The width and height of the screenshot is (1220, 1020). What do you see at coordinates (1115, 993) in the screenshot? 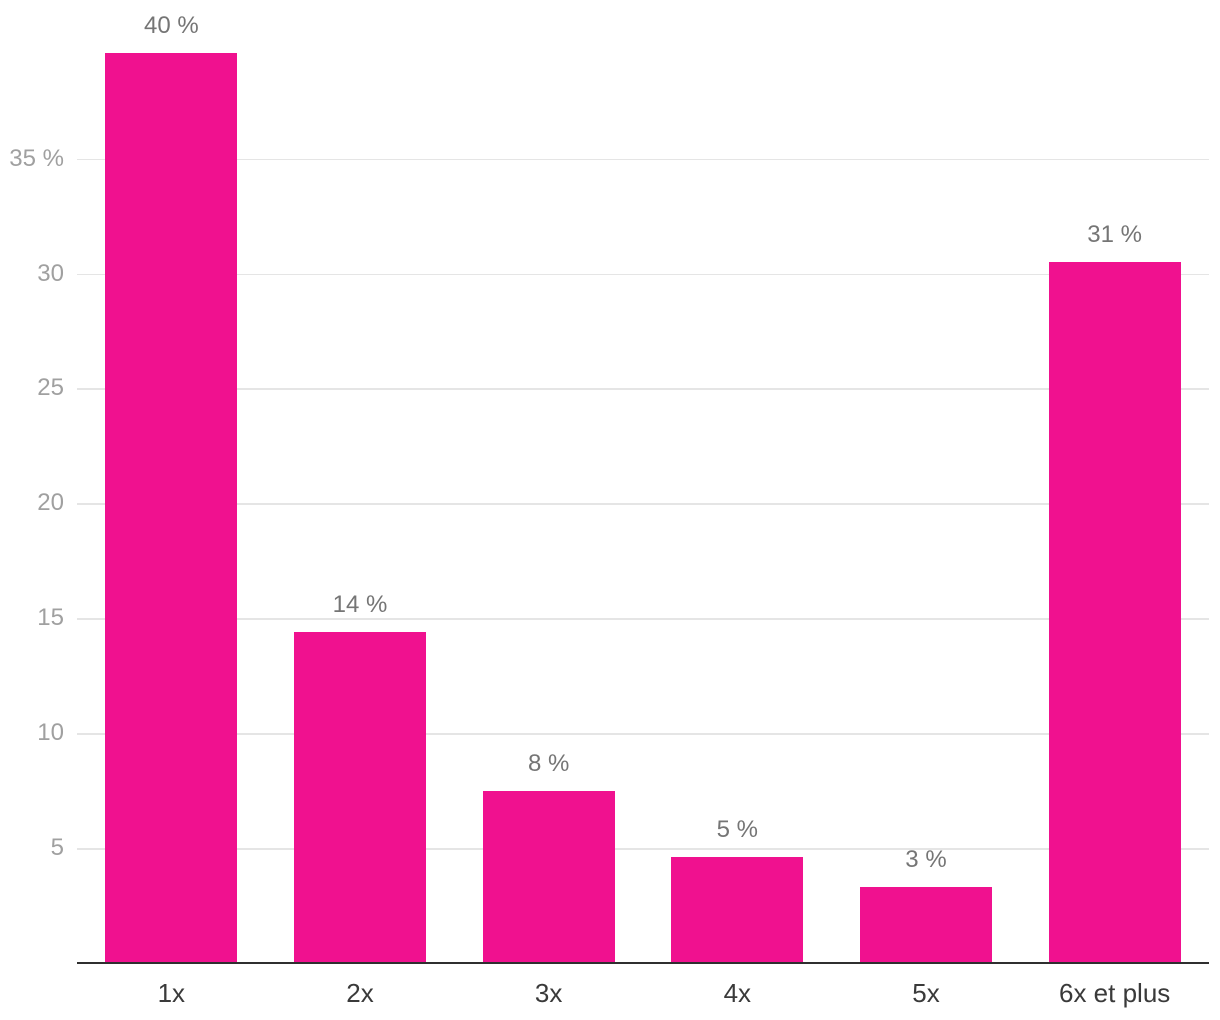
I see `x-axis-tick-label: 6x et plus` at bounding box center [1115, 993].